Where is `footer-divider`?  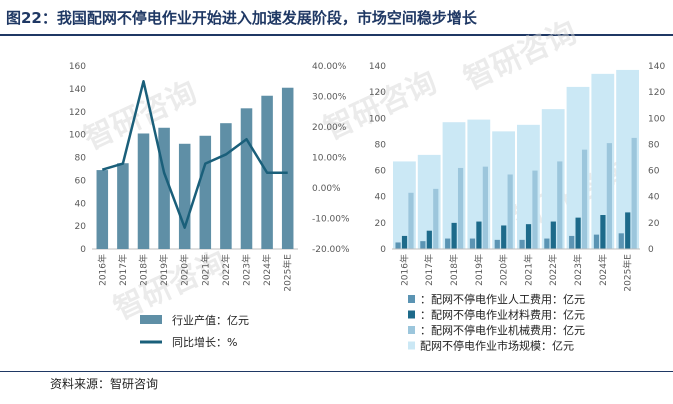 footer-divider is located at coordinates (336, 371).